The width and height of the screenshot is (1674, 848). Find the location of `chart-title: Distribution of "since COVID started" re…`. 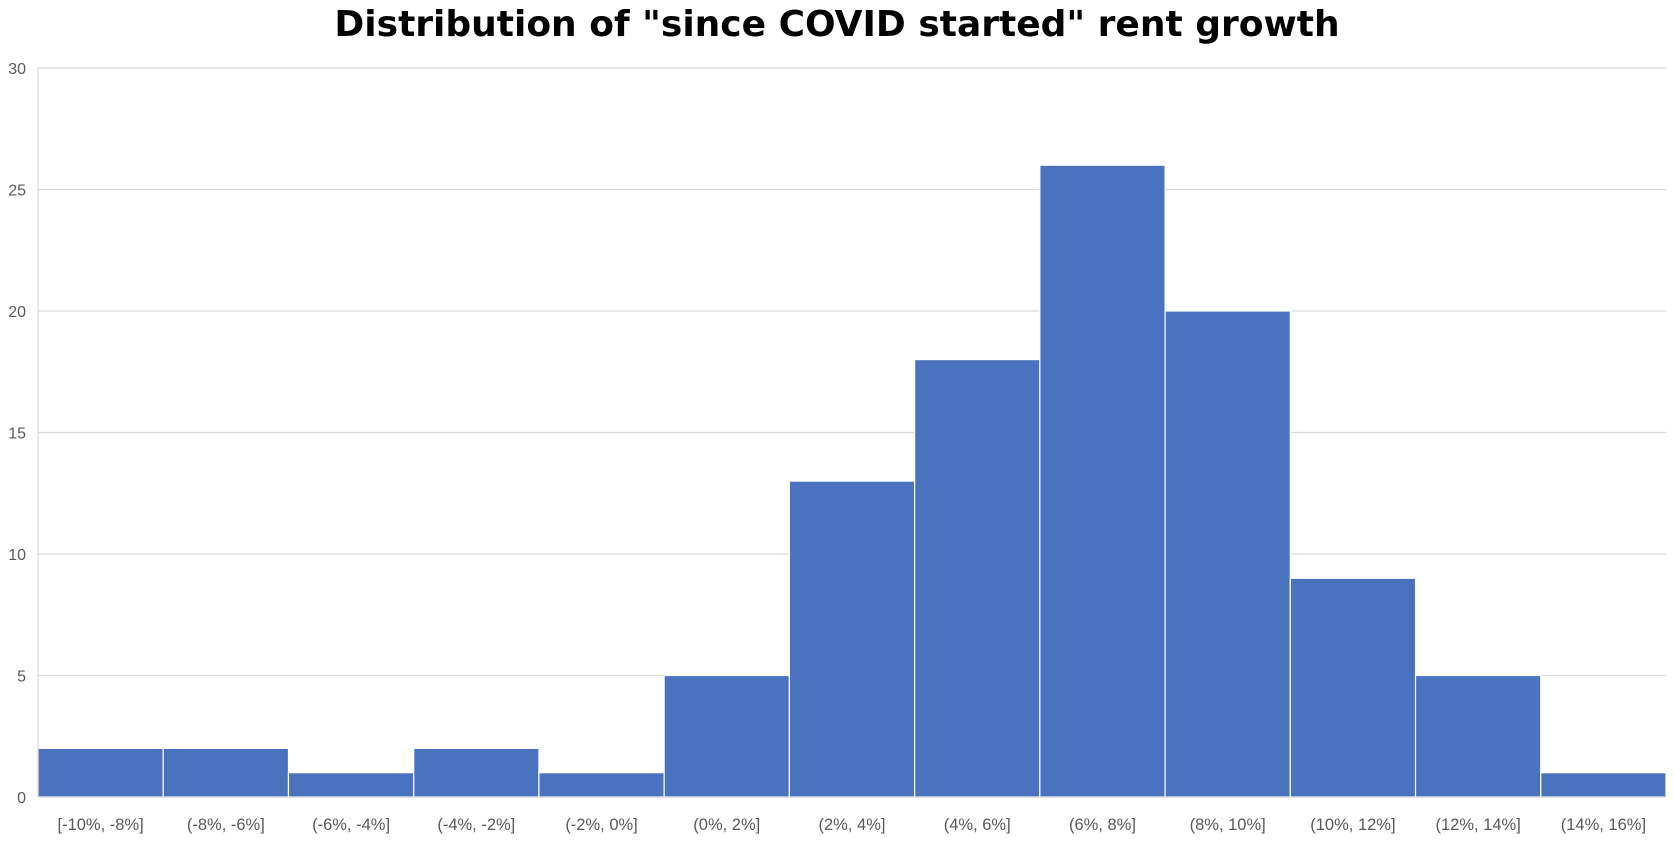

chart-title: Distribution of "since COVID started" re… is located at coordinates (837, 24).